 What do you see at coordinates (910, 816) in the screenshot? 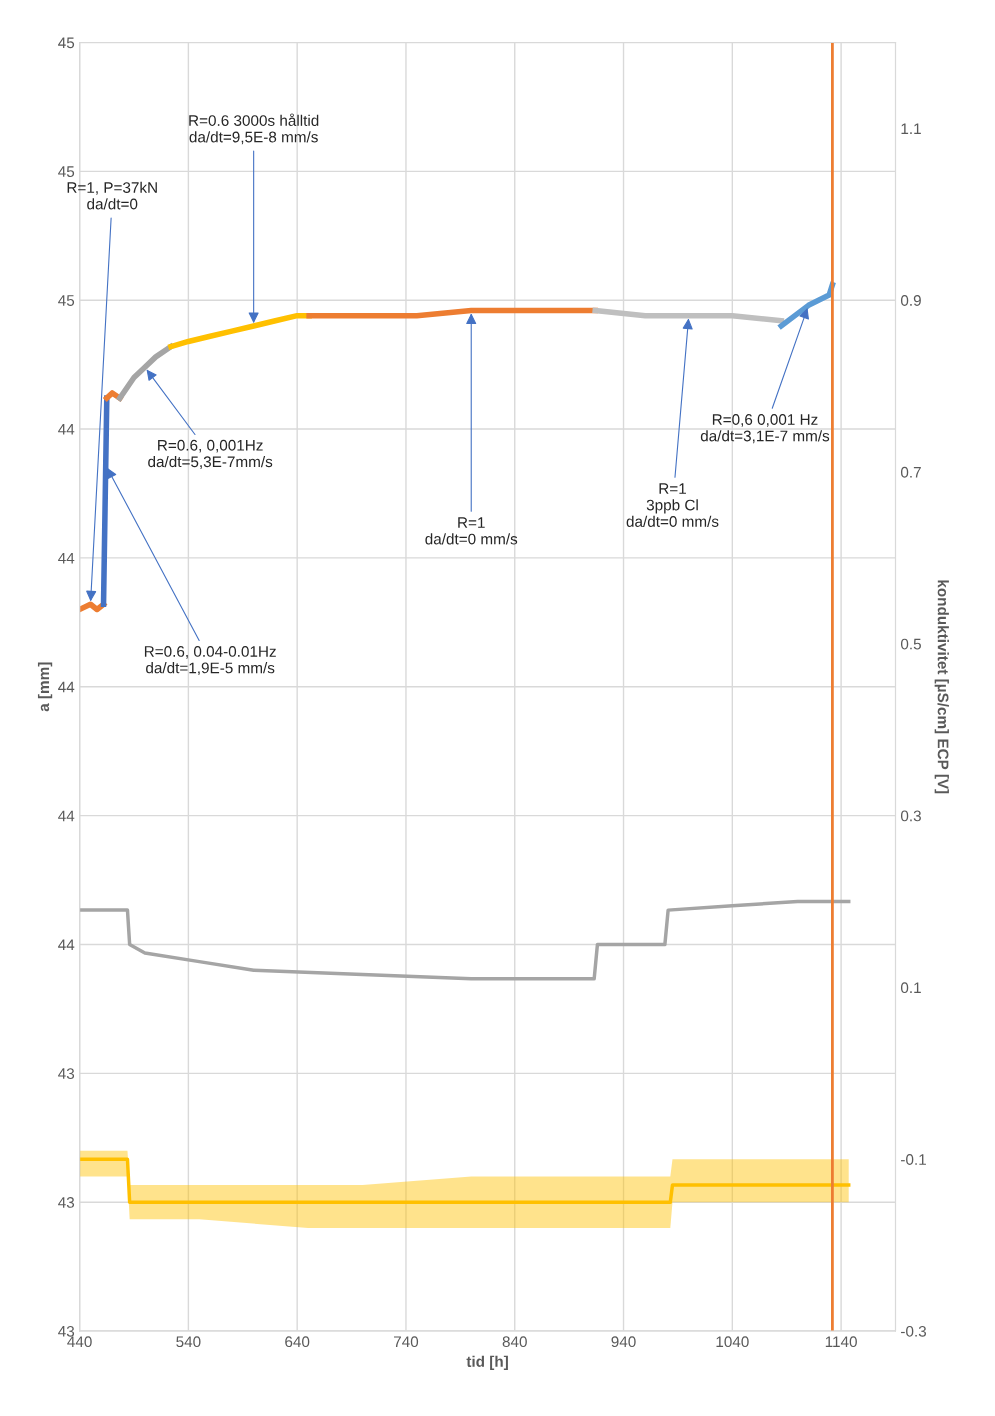
I see `y2-tick-label: 0.3` at bounding box center [910, 816].